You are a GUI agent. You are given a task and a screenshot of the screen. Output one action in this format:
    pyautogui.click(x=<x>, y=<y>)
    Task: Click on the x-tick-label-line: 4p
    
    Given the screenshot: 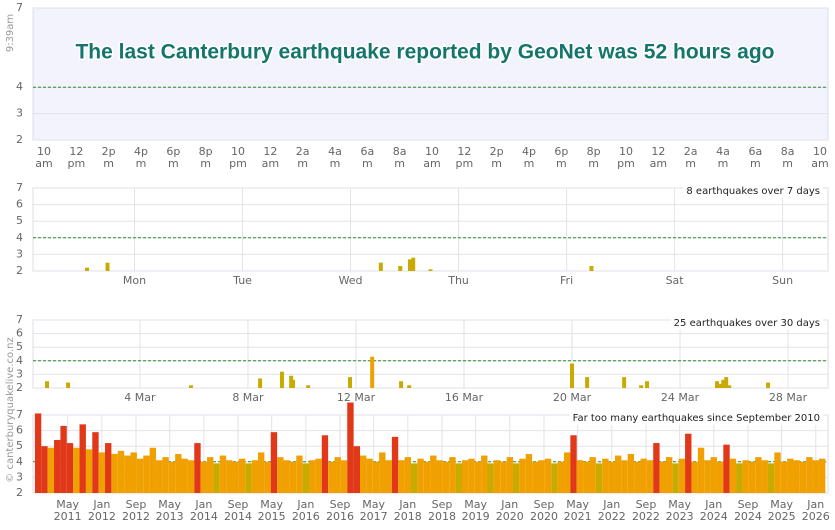 What is the action you would take?
    pyautogui.click(x=141, y=151)
    